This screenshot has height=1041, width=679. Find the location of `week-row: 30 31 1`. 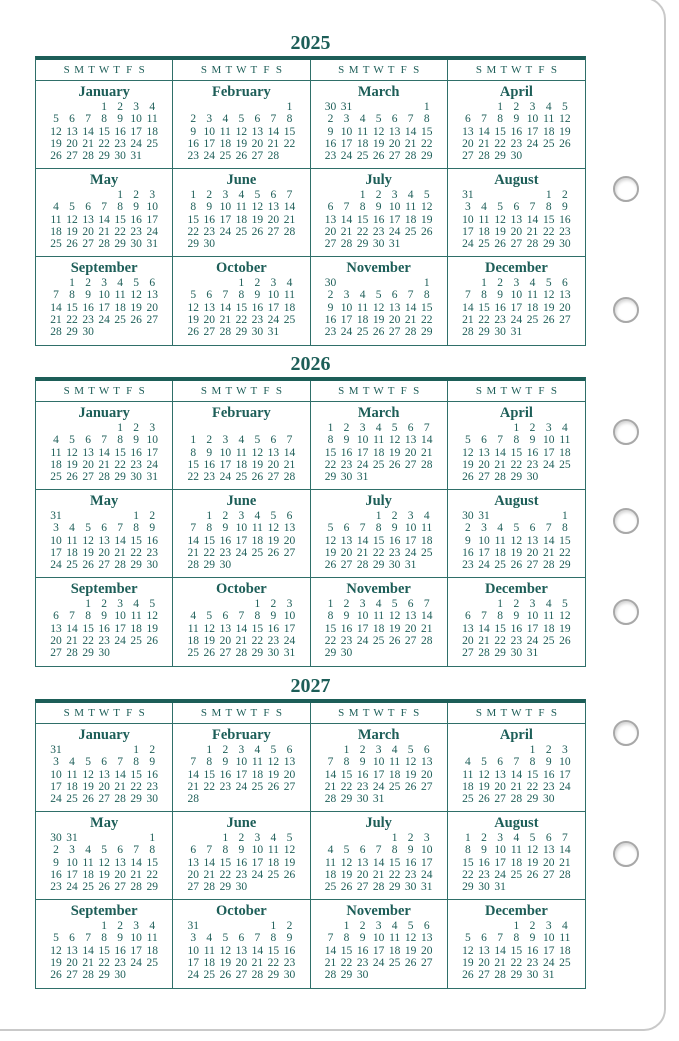

week-row: 30 31 1 is located at coordinates (104, 838).